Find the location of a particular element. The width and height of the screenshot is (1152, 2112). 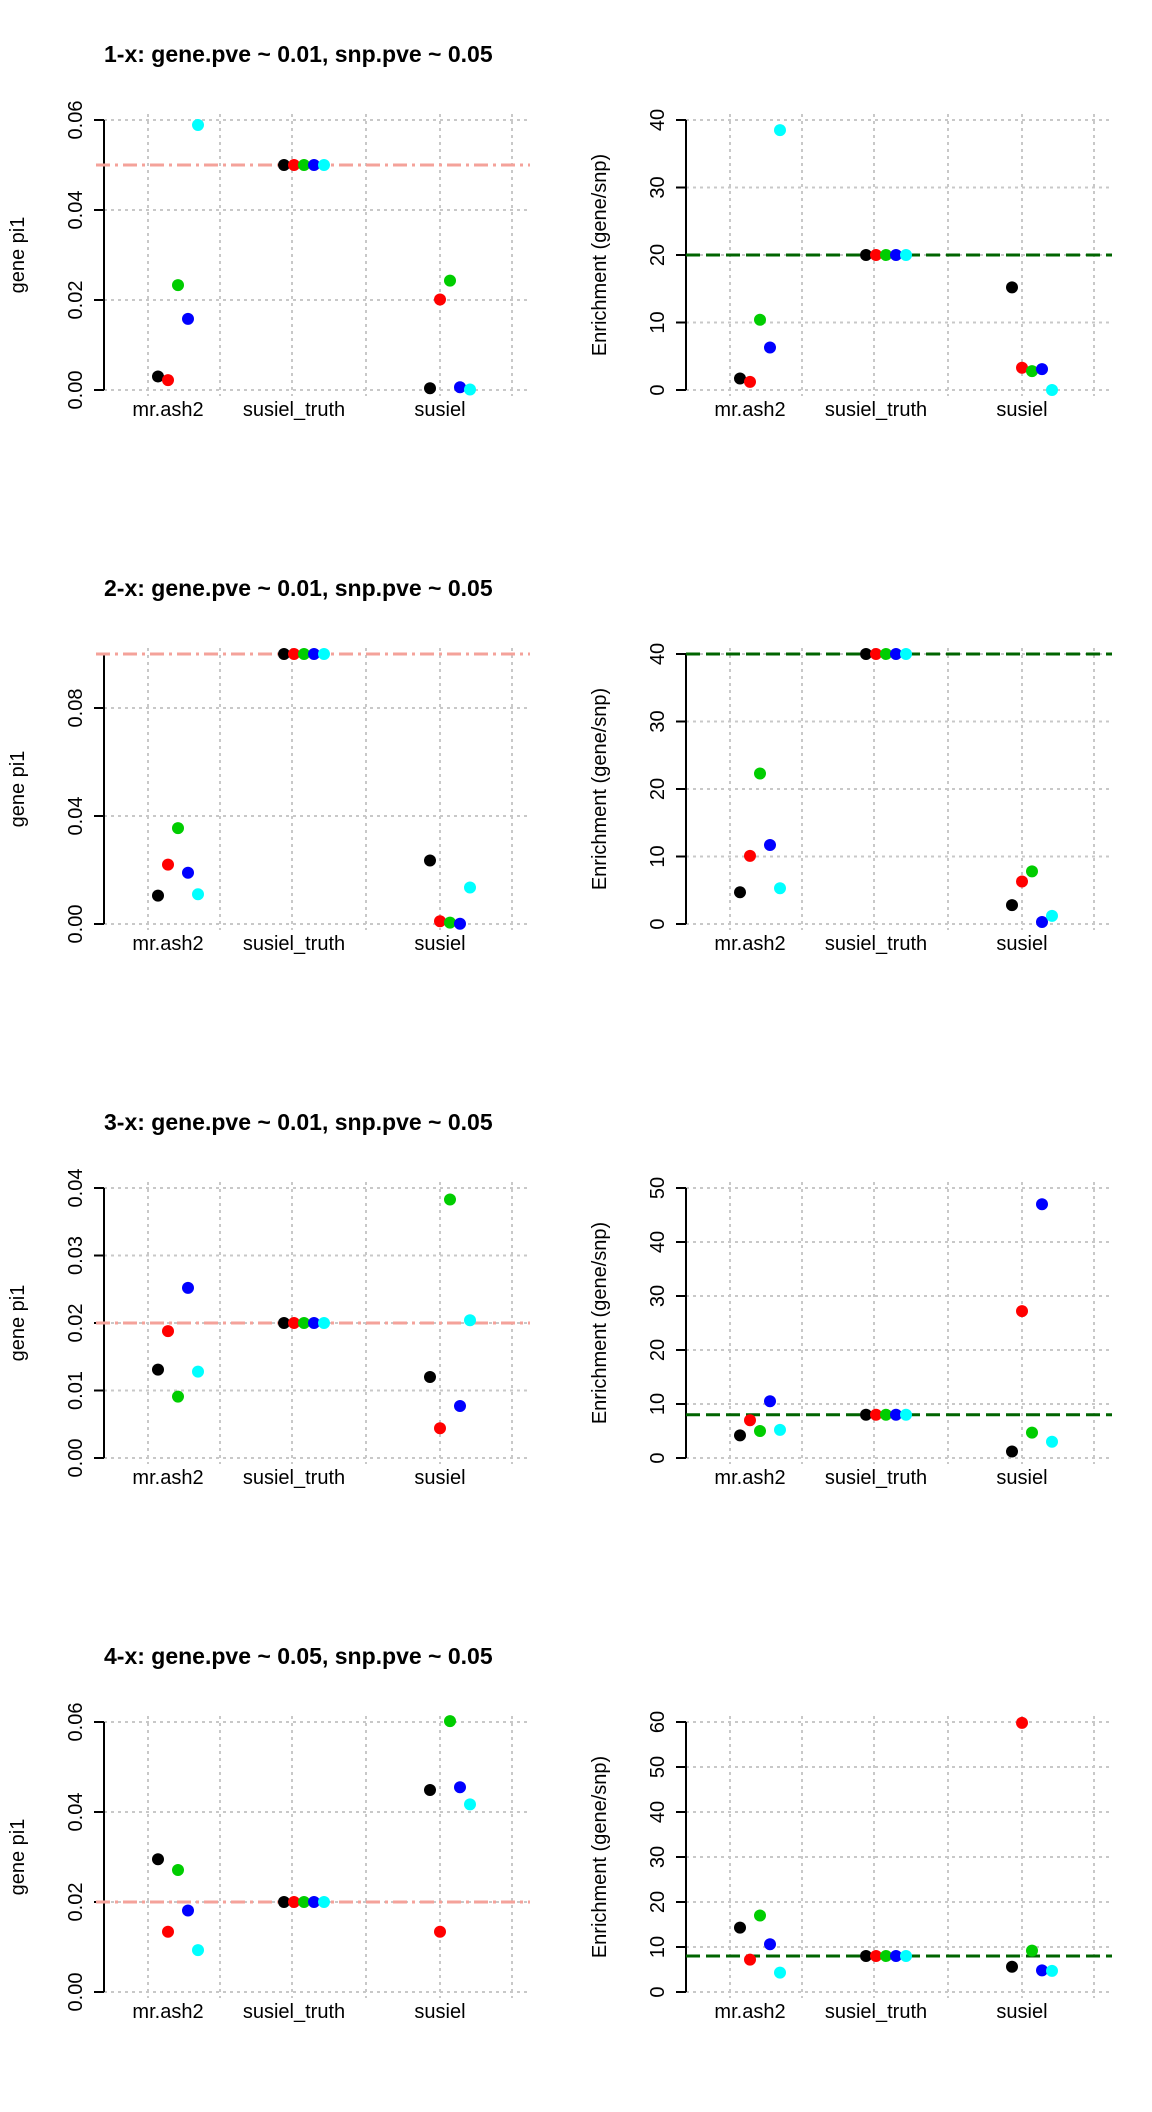

y-tick-label: 60 is located at coordinates (658, 1722).